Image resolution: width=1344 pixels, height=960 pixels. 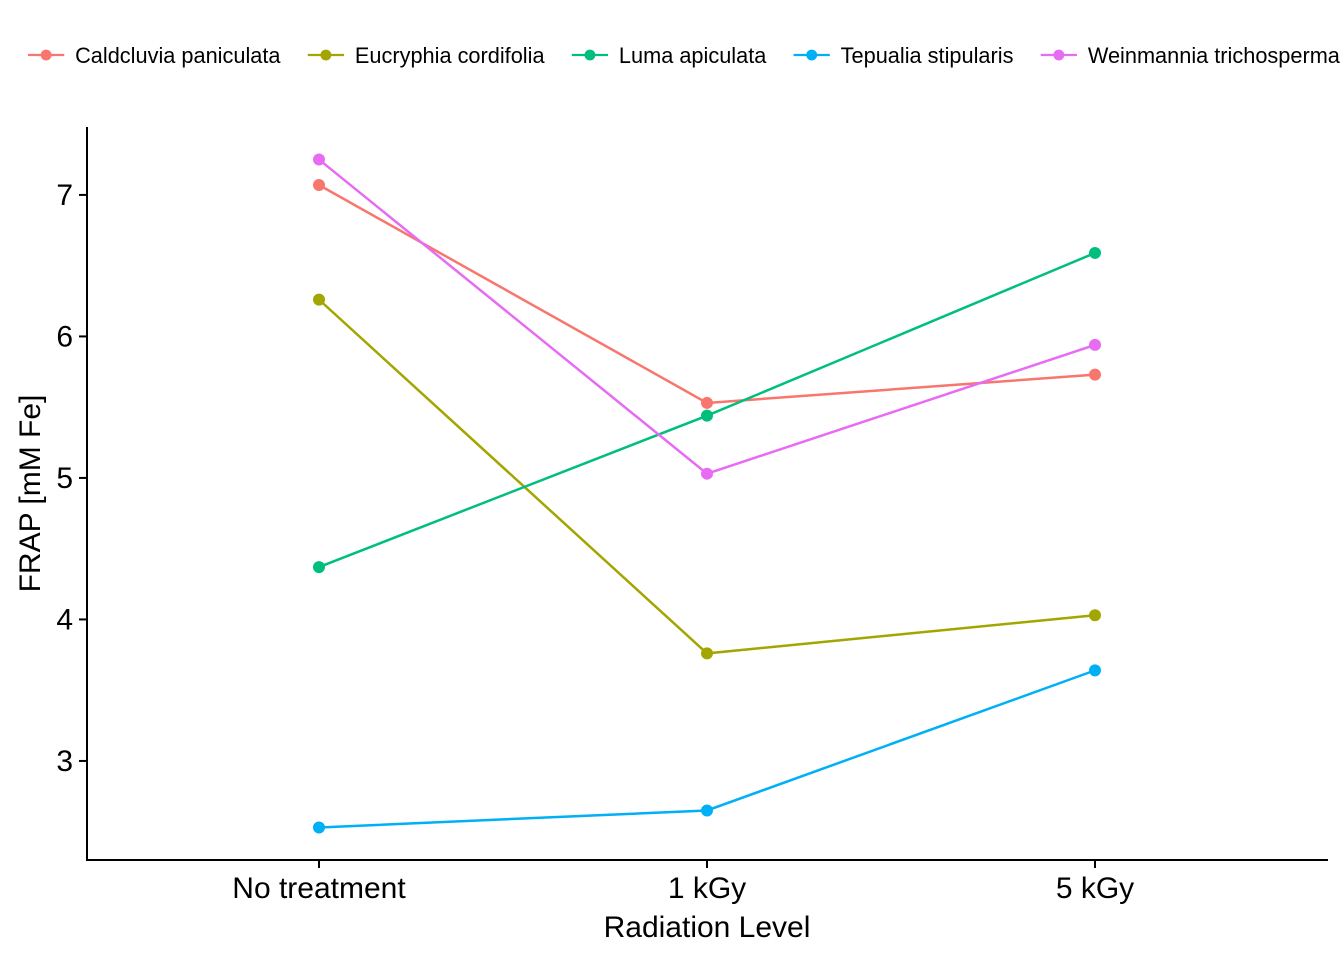 What do you see at coordinates (64, 761) in the screenshot?
I see `y-tick-label: 3` at bounding box center [64, 761].